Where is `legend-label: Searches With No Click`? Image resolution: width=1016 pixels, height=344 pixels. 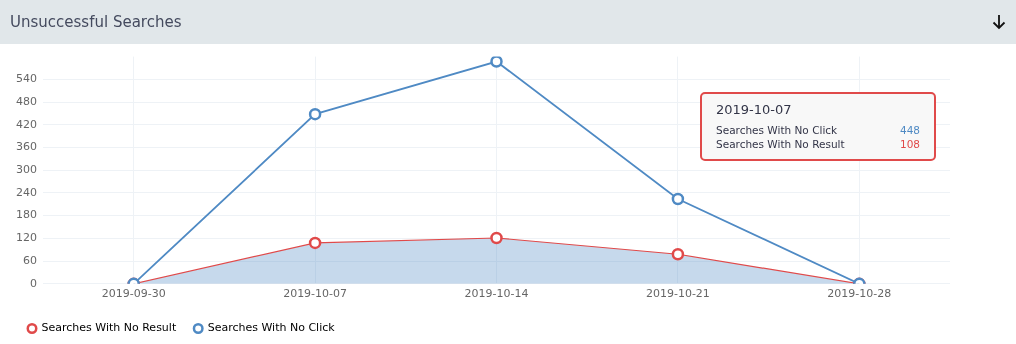 legend-label: Searches With No Click is located at coordinates (271, 328).